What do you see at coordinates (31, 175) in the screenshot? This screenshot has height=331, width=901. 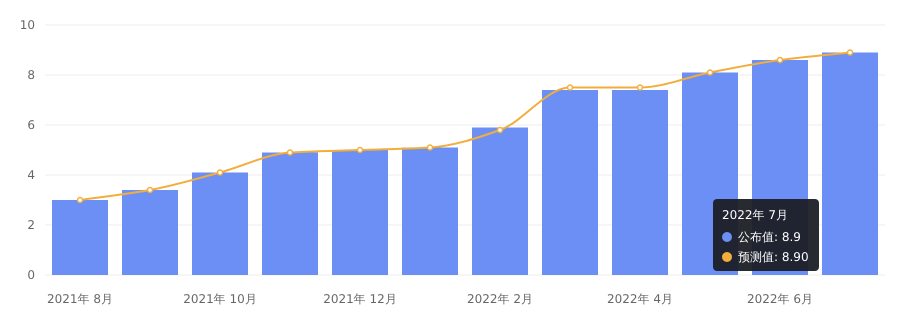 I see `y-tick-label: 4` at bounding box center [31, 175].